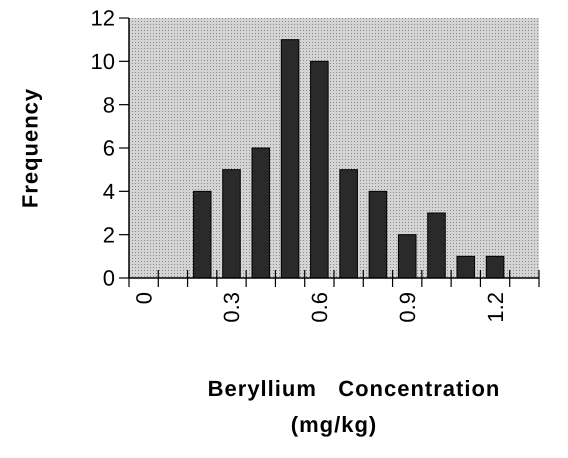 Image resolution: width=568 pixels, height=458 pixels. I want to click on y-tick-label: 12, so click(102, 18).